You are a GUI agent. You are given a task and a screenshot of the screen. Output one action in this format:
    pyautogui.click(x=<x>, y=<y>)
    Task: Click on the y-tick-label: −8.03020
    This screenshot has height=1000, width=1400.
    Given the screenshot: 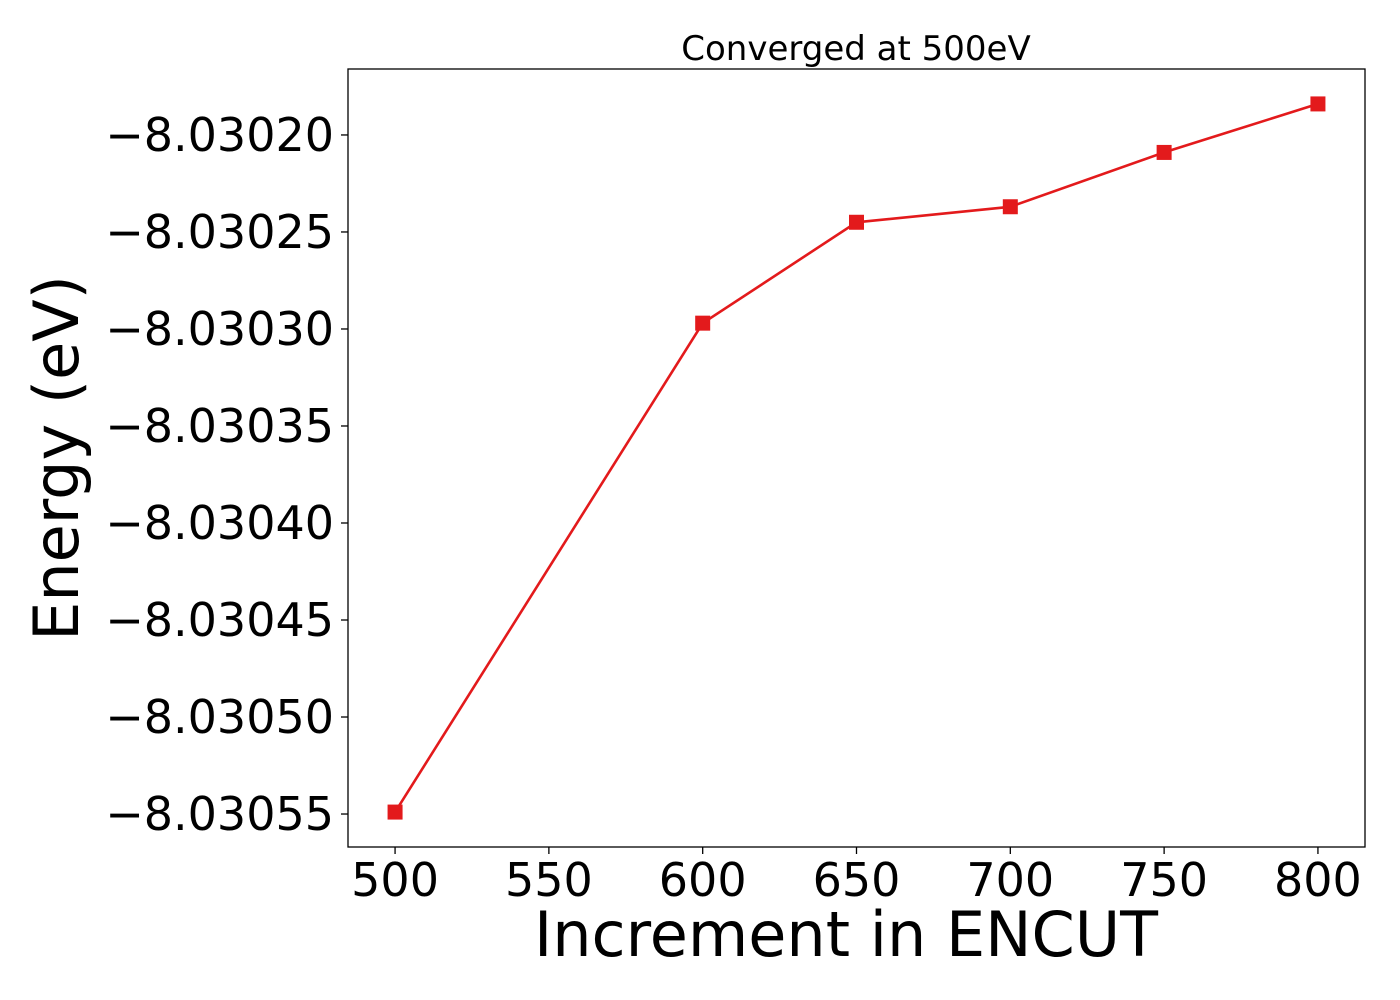 What is the action you would take?
    pyautogui.click(x=219, y=135)
    